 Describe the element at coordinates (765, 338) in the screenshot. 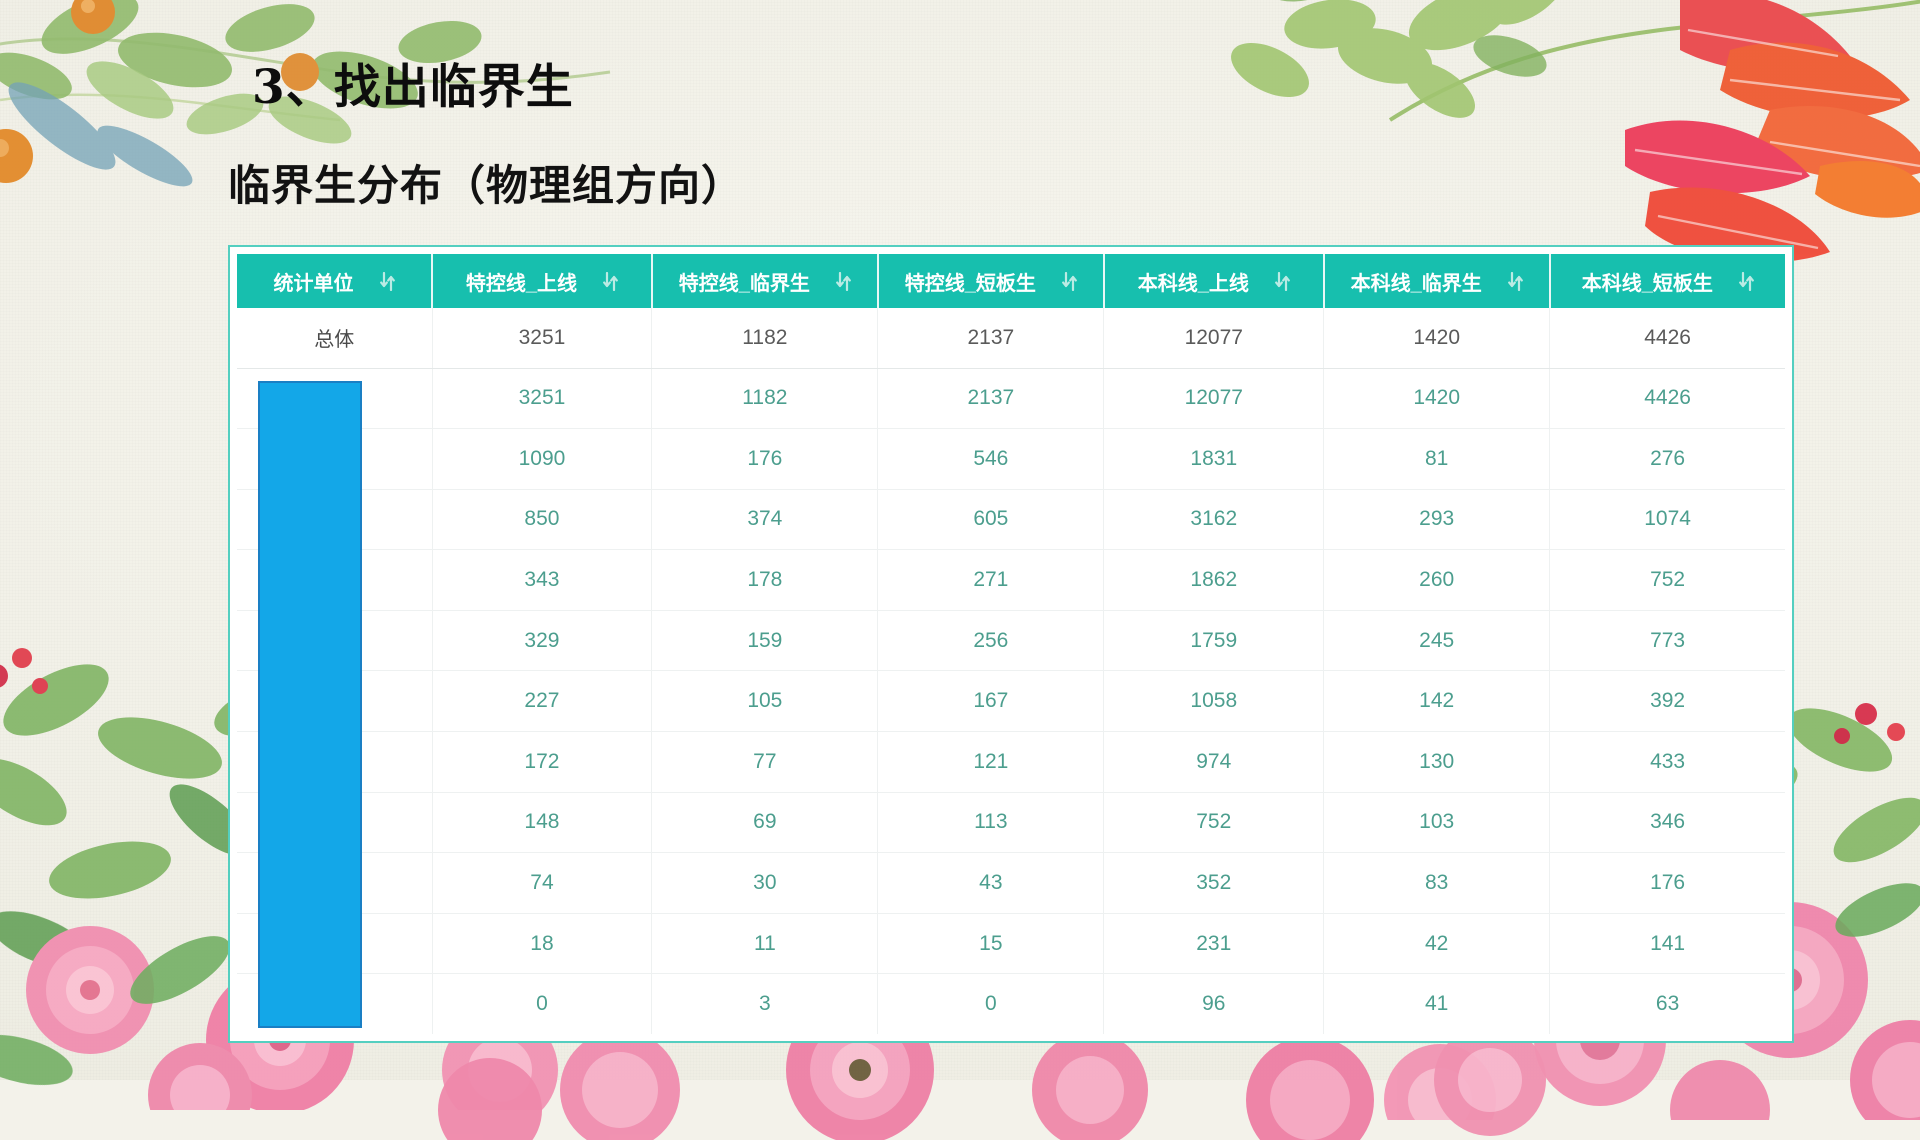

I see `table-cell-value: 1182` at that location.